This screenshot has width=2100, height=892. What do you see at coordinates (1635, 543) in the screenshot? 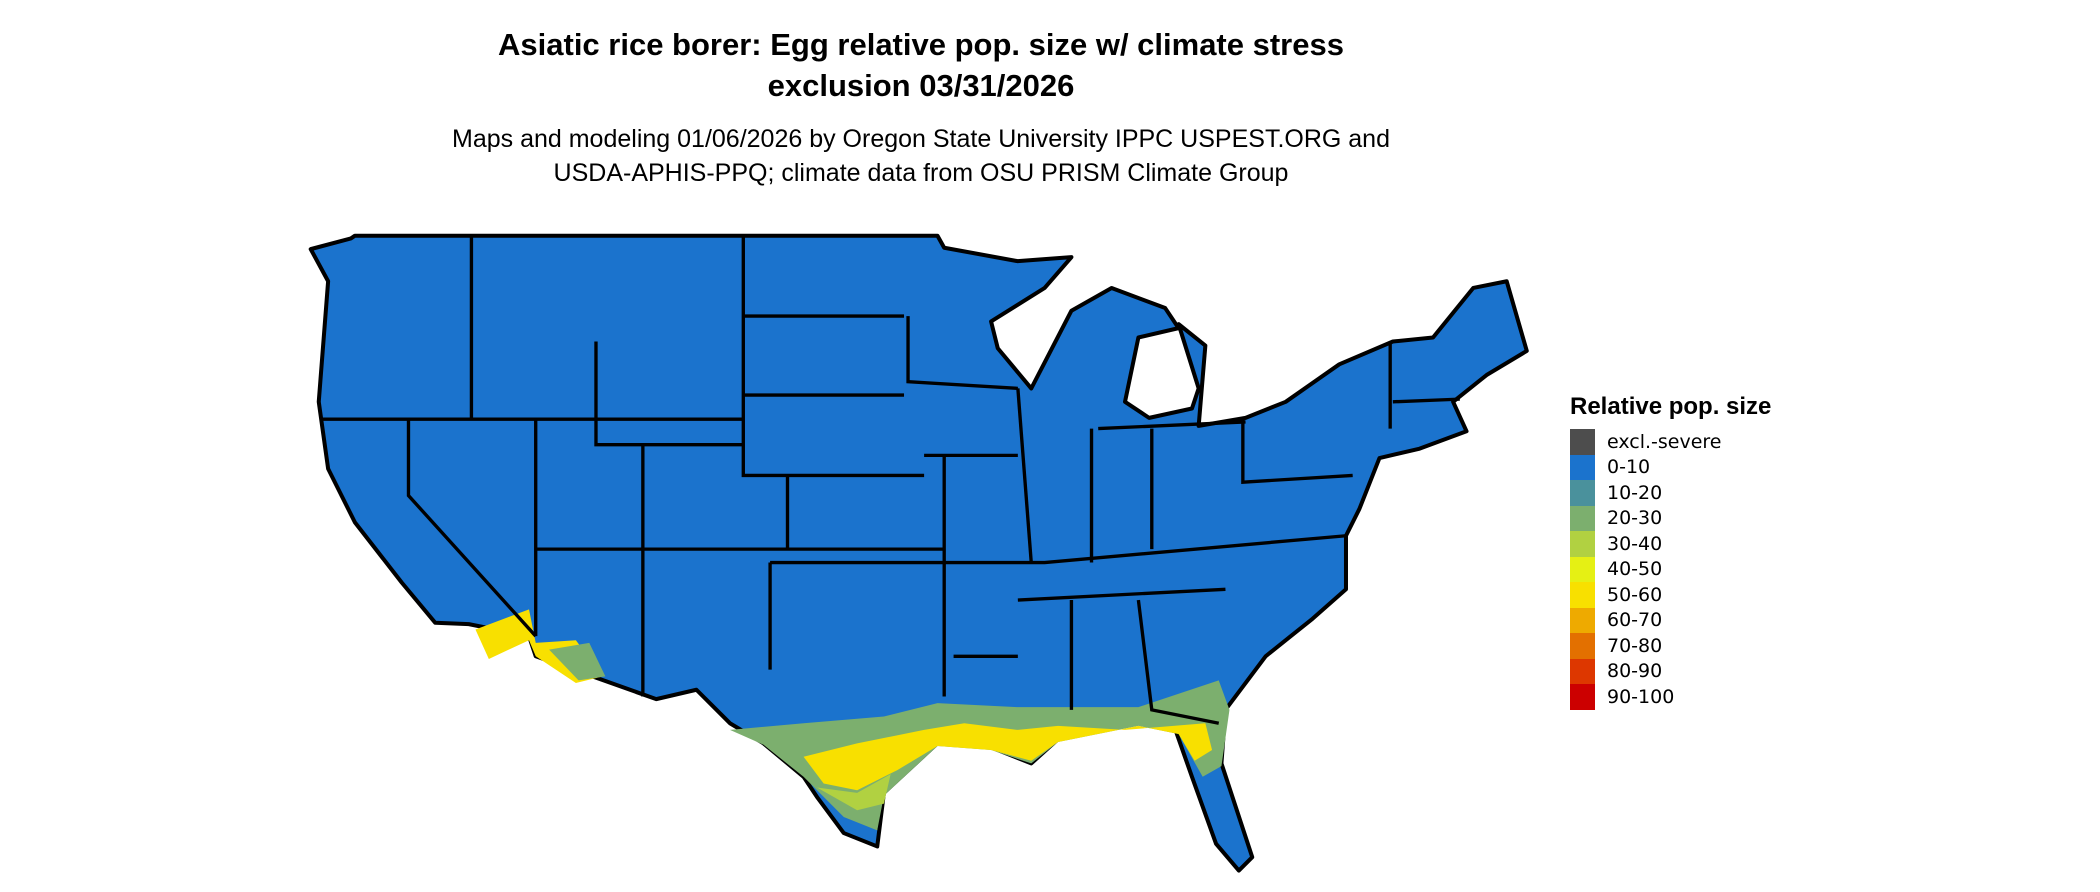
I see `legend-label: 30-40` at bounding box center [1635, 543].